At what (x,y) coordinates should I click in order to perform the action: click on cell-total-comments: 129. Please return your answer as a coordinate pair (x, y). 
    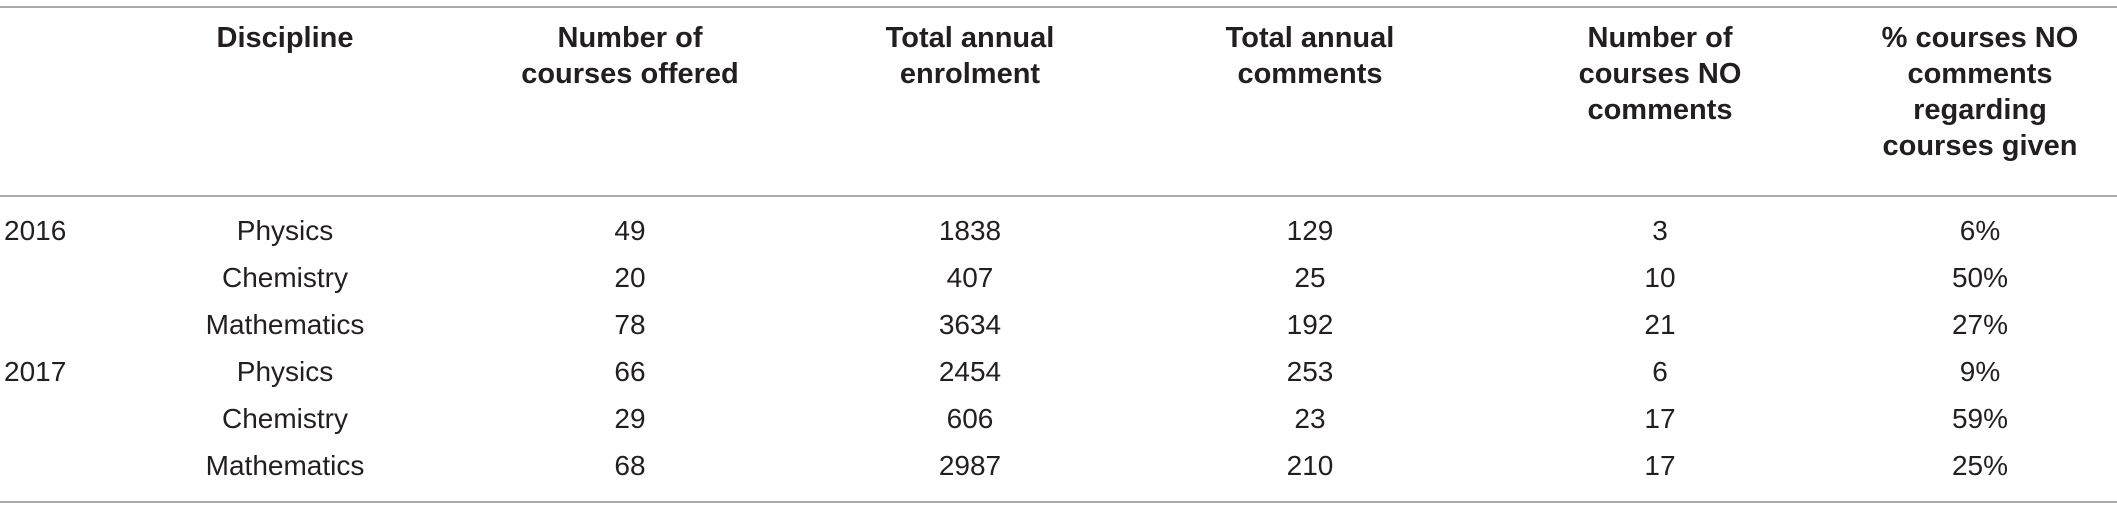
    Looking at the image, I should click on (1310, 230).